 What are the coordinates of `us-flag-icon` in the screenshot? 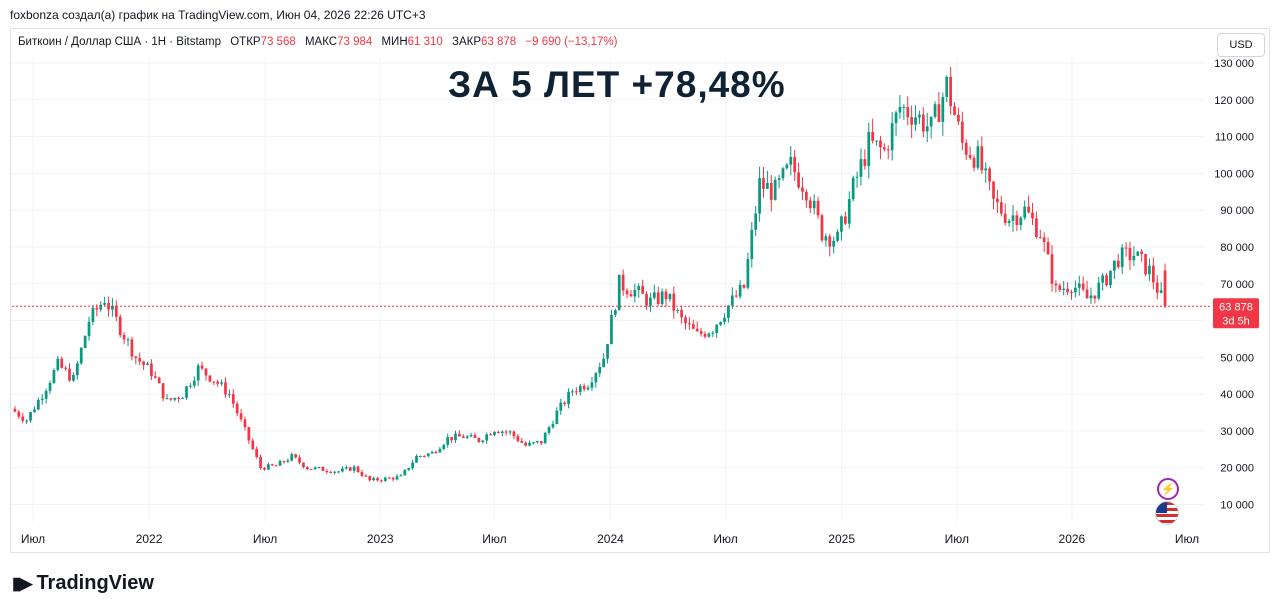 It's located at (1167, 513).